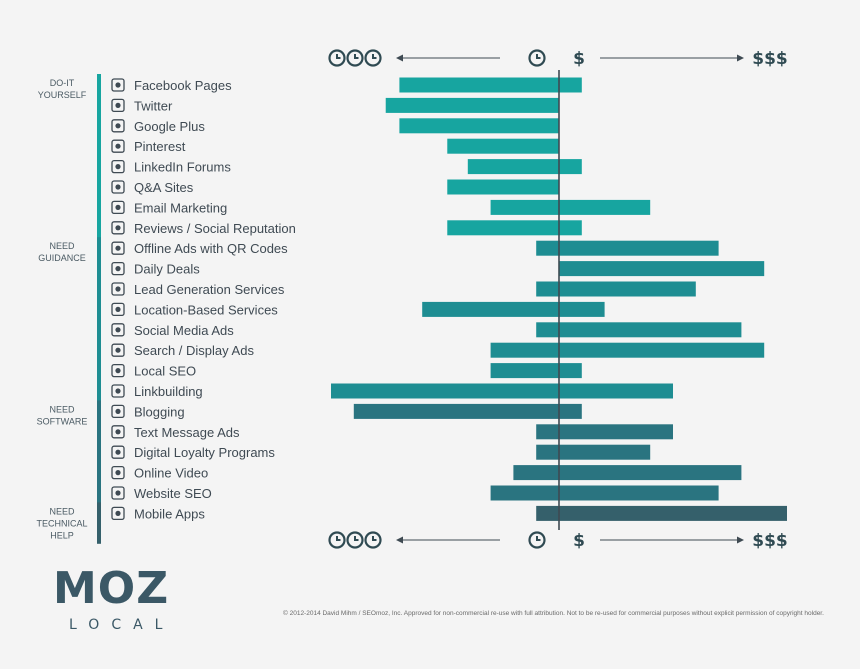 The image size is (860, 669). What do you see at coordinates (62, 535) in the screenshot?
I see `group-label: HELP` at bounding box center [62, 535].